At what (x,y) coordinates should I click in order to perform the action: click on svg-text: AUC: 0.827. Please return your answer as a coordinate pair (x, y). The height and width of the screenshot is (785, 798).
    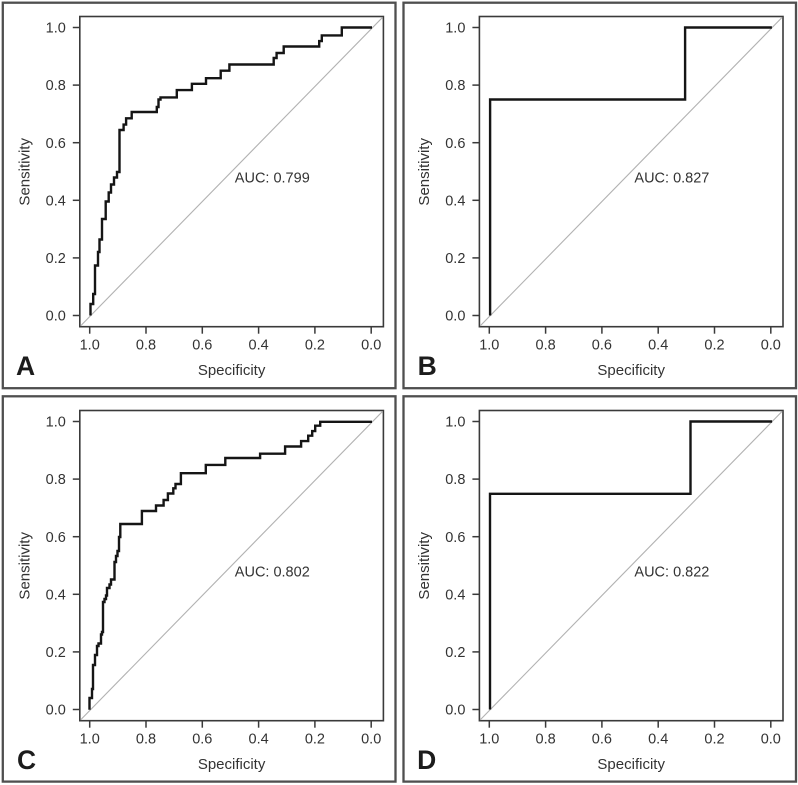
    Looking at the image, I should click on (671, 178).